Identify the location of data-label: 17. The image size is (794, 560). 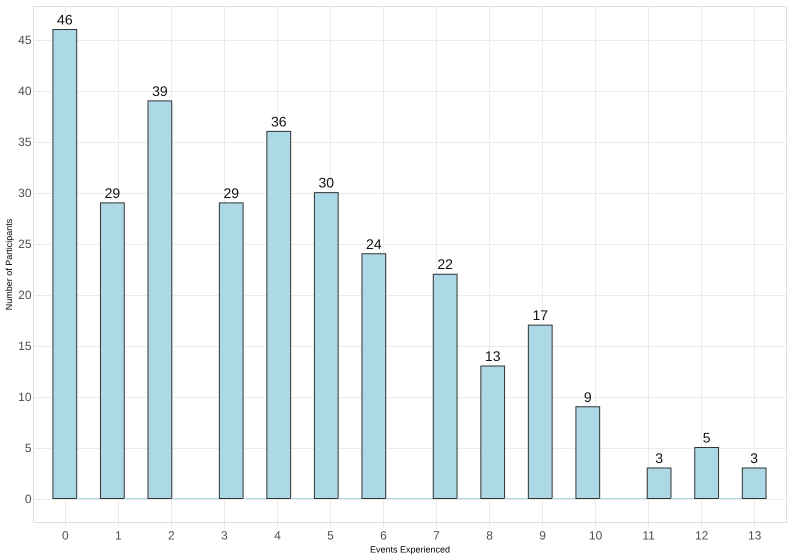
(540, 315).